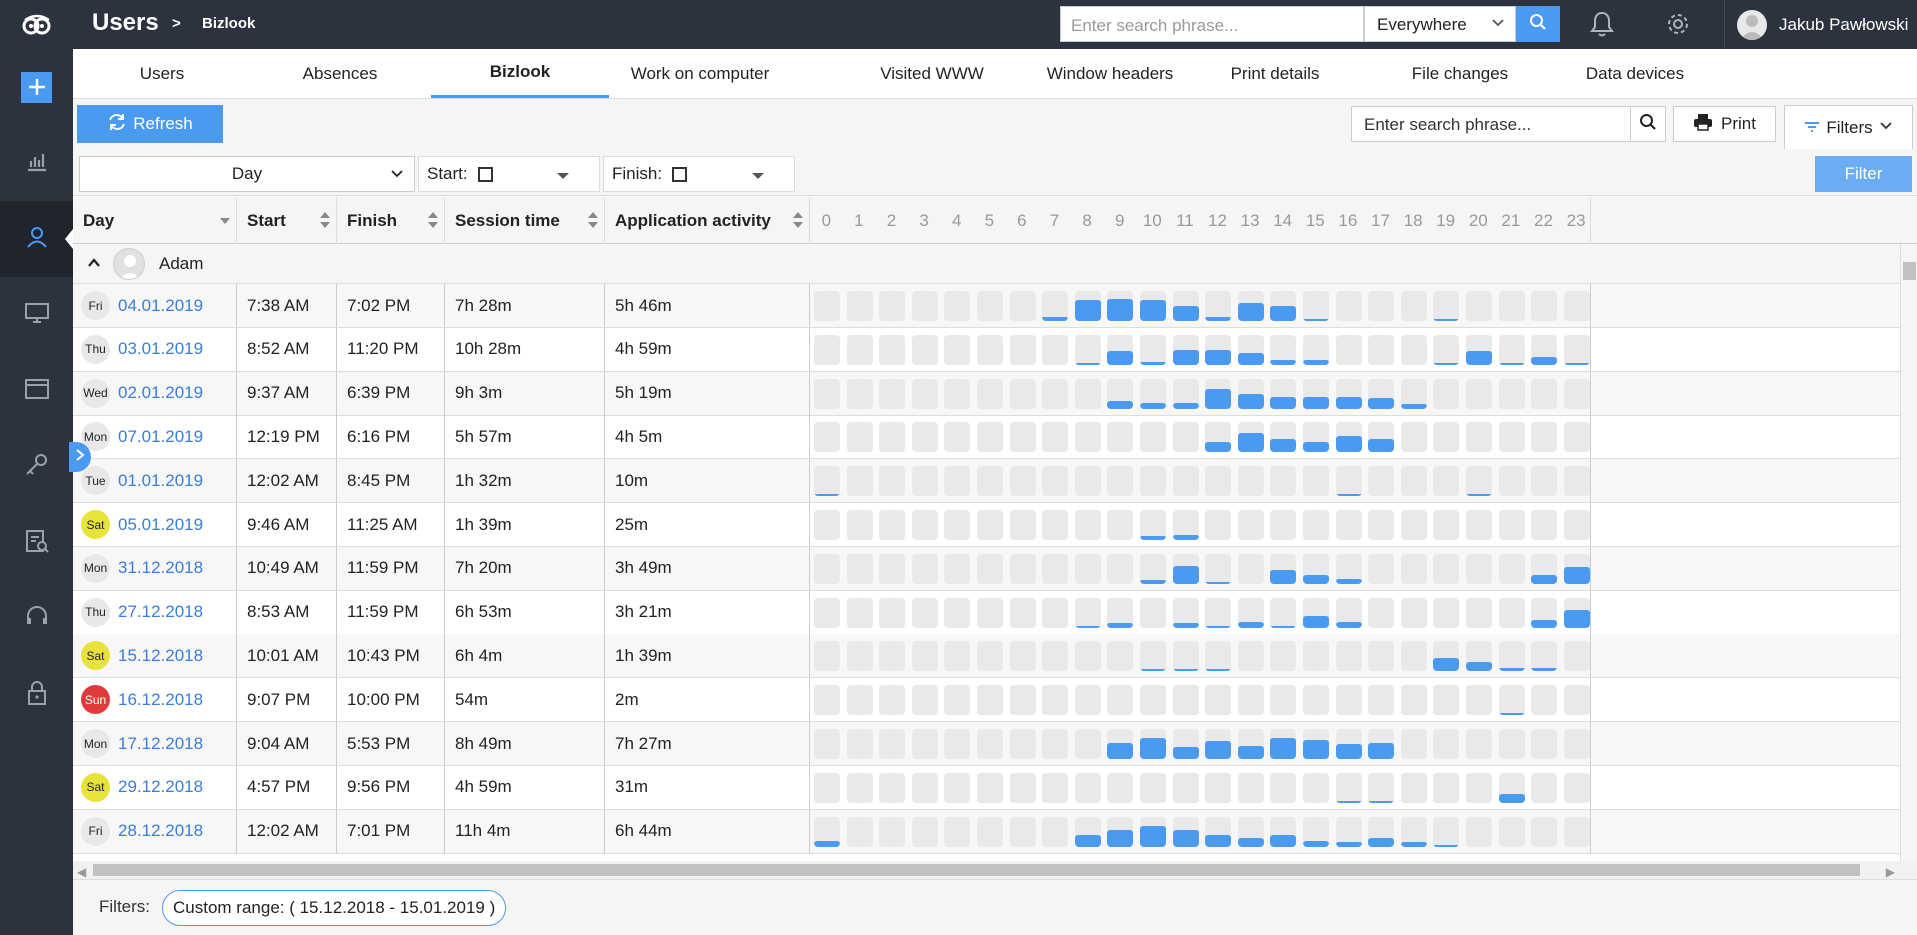 This screenshot has width=1917, height=935. I want to click on date-link: 31.12.2018, so click(161, 568).